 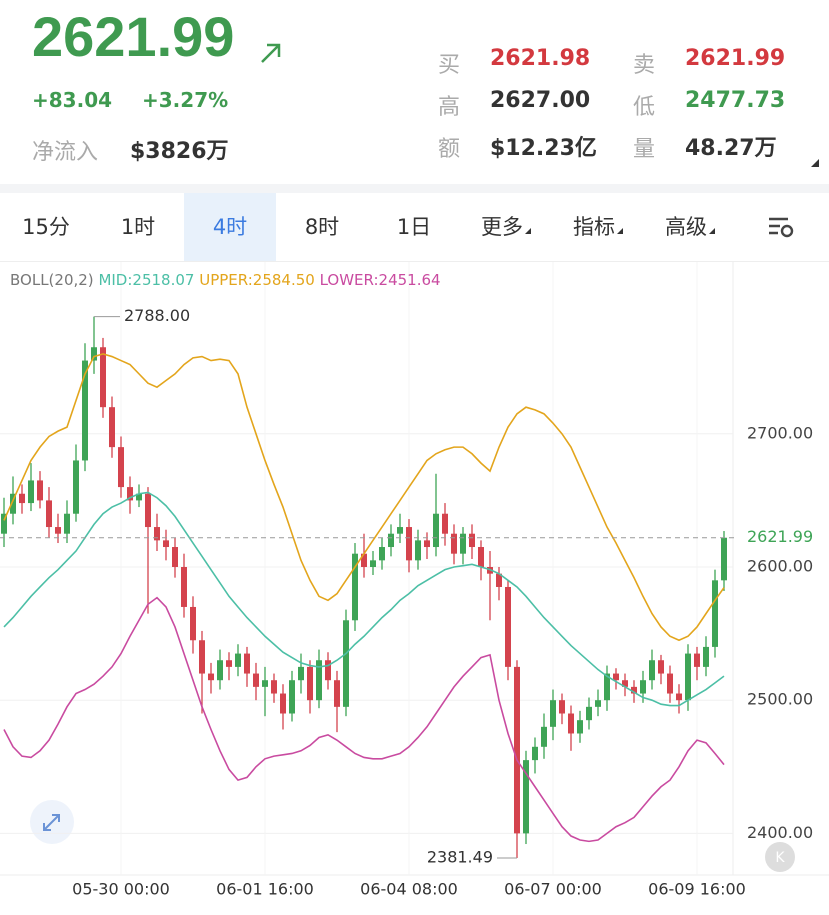 I want to click on tab: 1日, so click(x=414, y=227).